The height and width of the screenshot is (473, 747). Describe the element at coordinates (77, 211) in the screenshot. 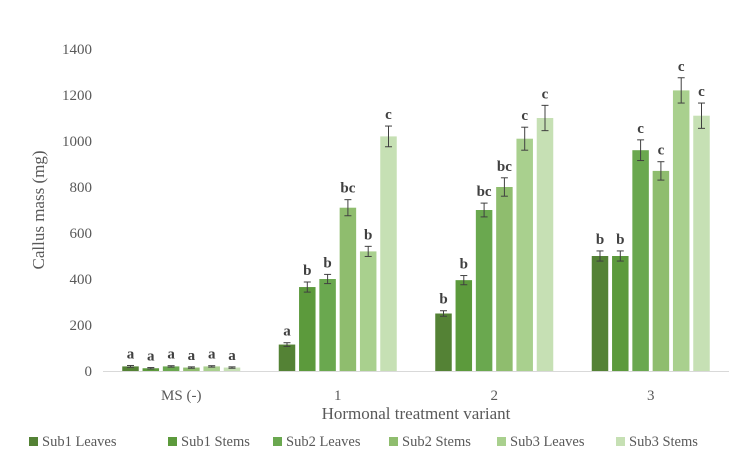

I see `y-axis: 0 200 400 600 800 1000 1200 1400` at that location.